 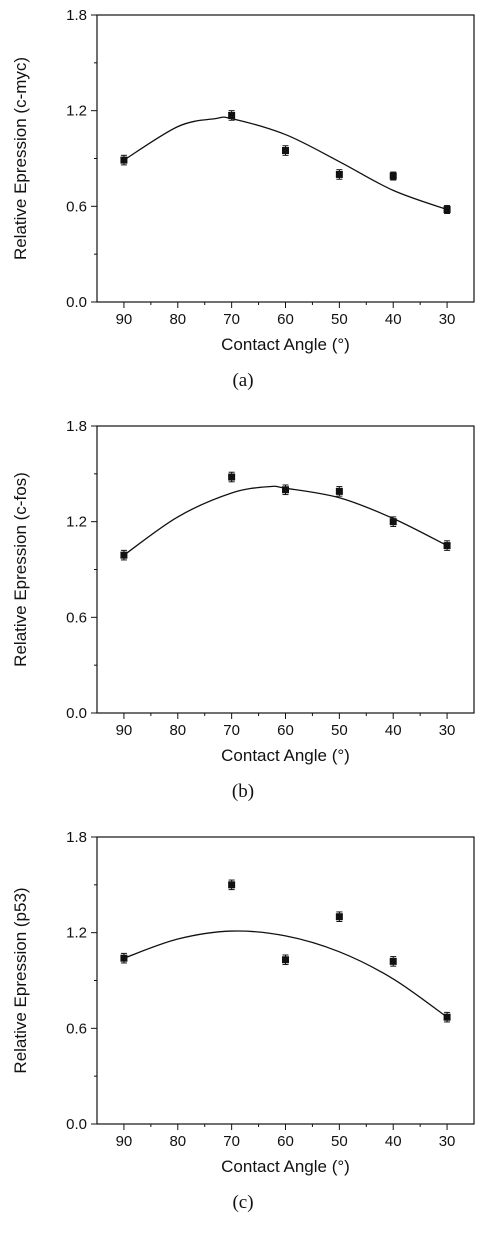 I want to click on y-axis-label: Relative Epression (c-fos), so click(x=20, y=569).